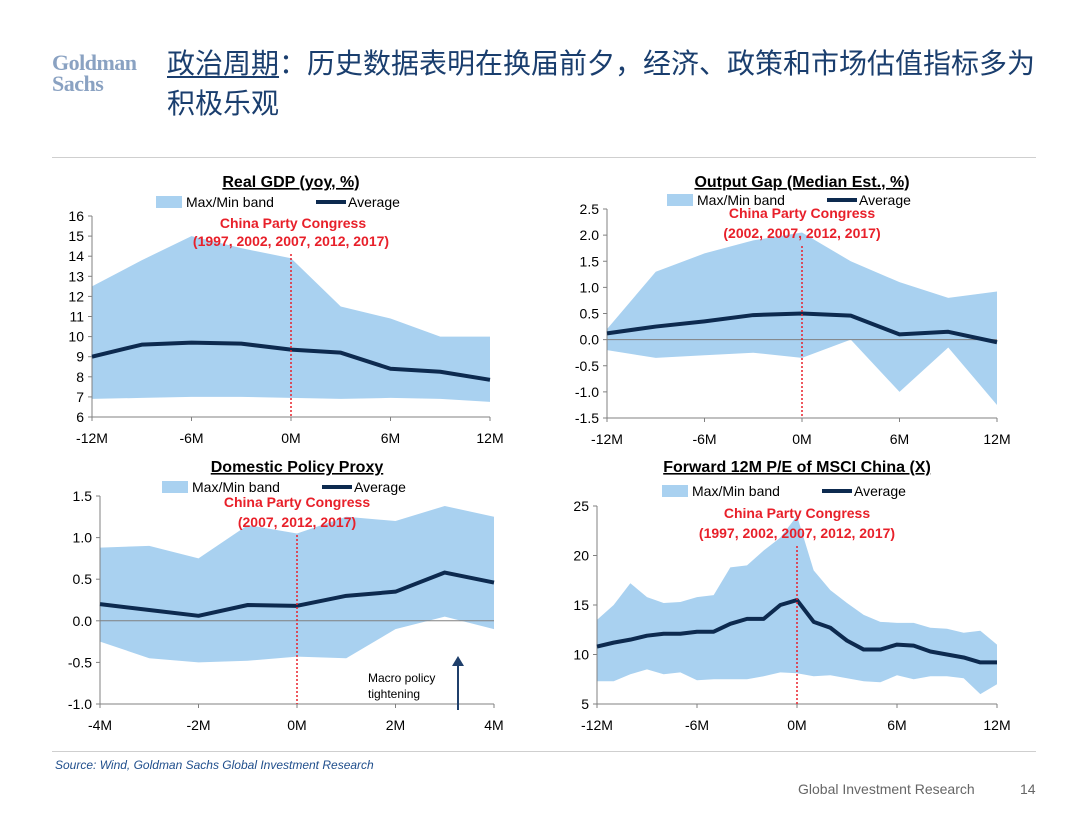  Describe the element at coordinates (797, 467) in the screenshot. I see `chart-title: Forward 12M P/E of MSCI China (X)` at that location.